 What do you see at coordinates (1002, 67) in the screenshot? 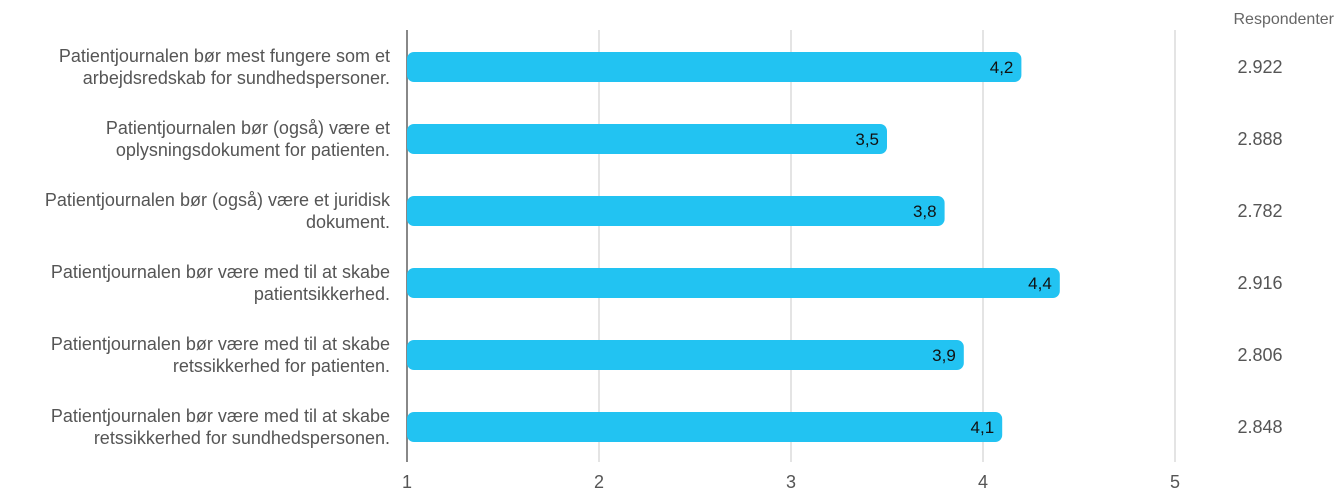
I see `bar-value-label-1: 4,2` at bounding box center [1002, 67].